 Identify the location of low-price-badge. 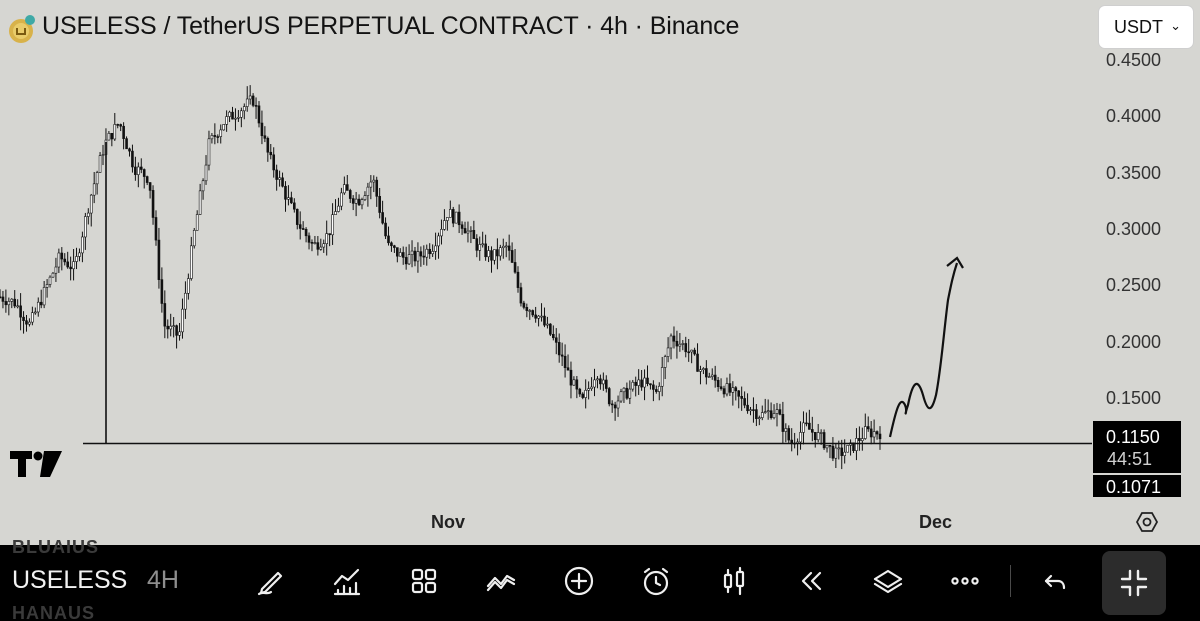
(1137, 486).